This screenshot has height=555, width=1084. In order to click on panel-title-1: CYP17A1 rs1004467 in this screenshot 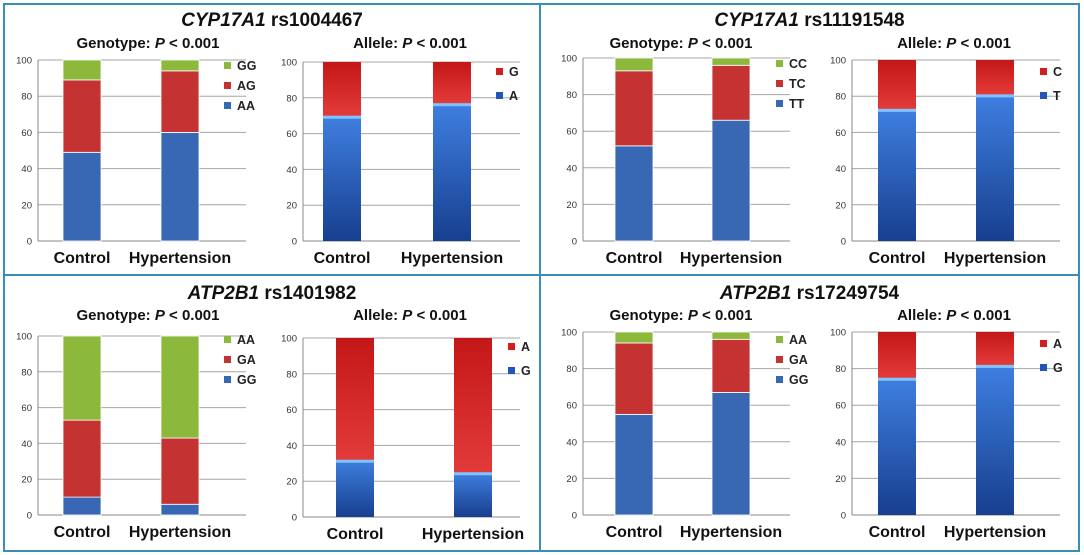, I will do `click(272, 21)`.